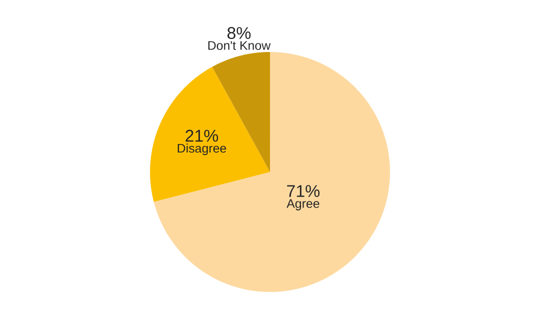  I want to click on data-label: 8%, so click(239, 33).